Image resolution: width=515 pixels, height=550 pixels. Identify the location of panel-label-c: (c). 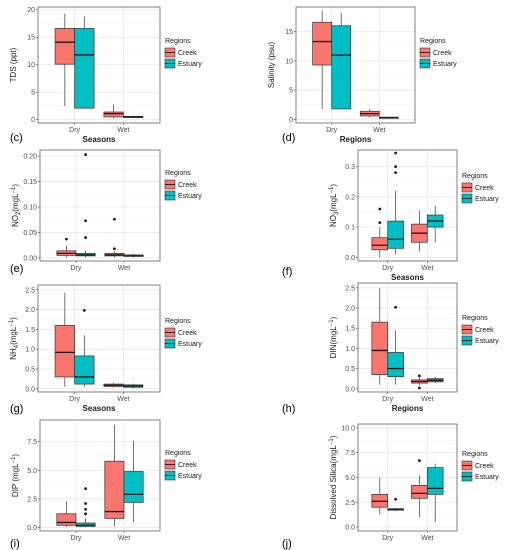
(16, 138).